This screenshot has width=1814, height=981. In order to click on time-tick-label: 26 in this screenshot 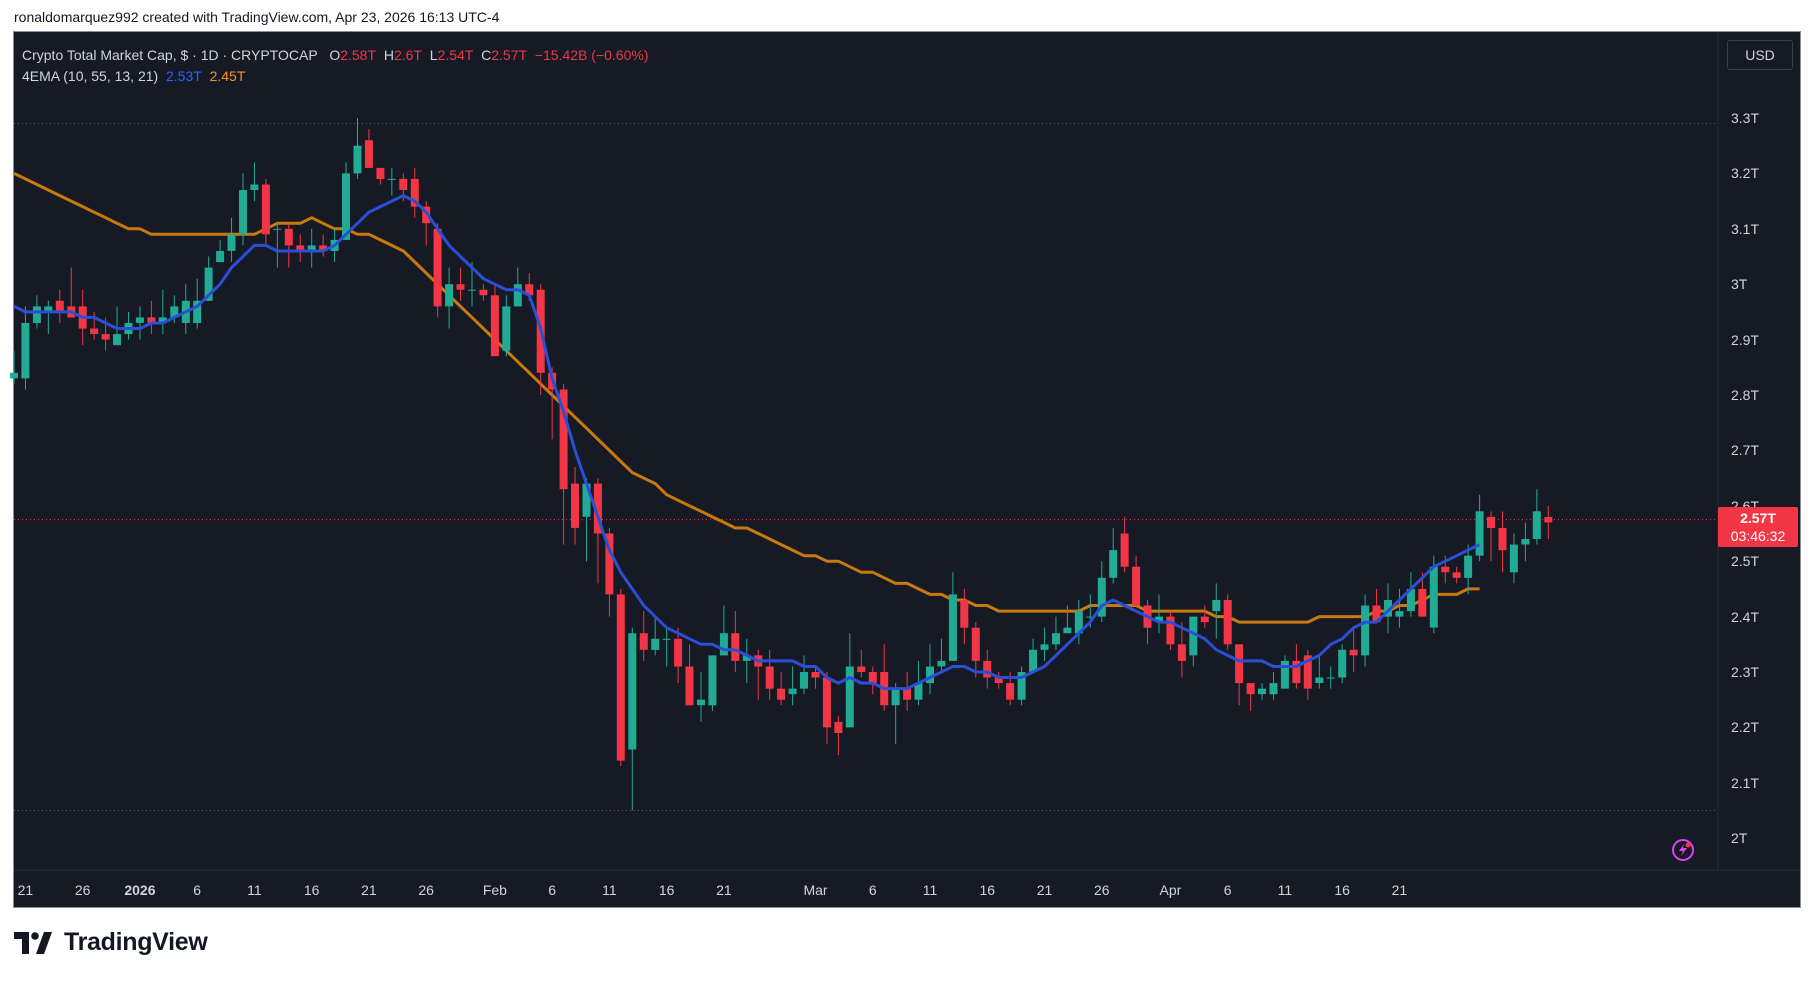, I will do `click(1101, 890)`.